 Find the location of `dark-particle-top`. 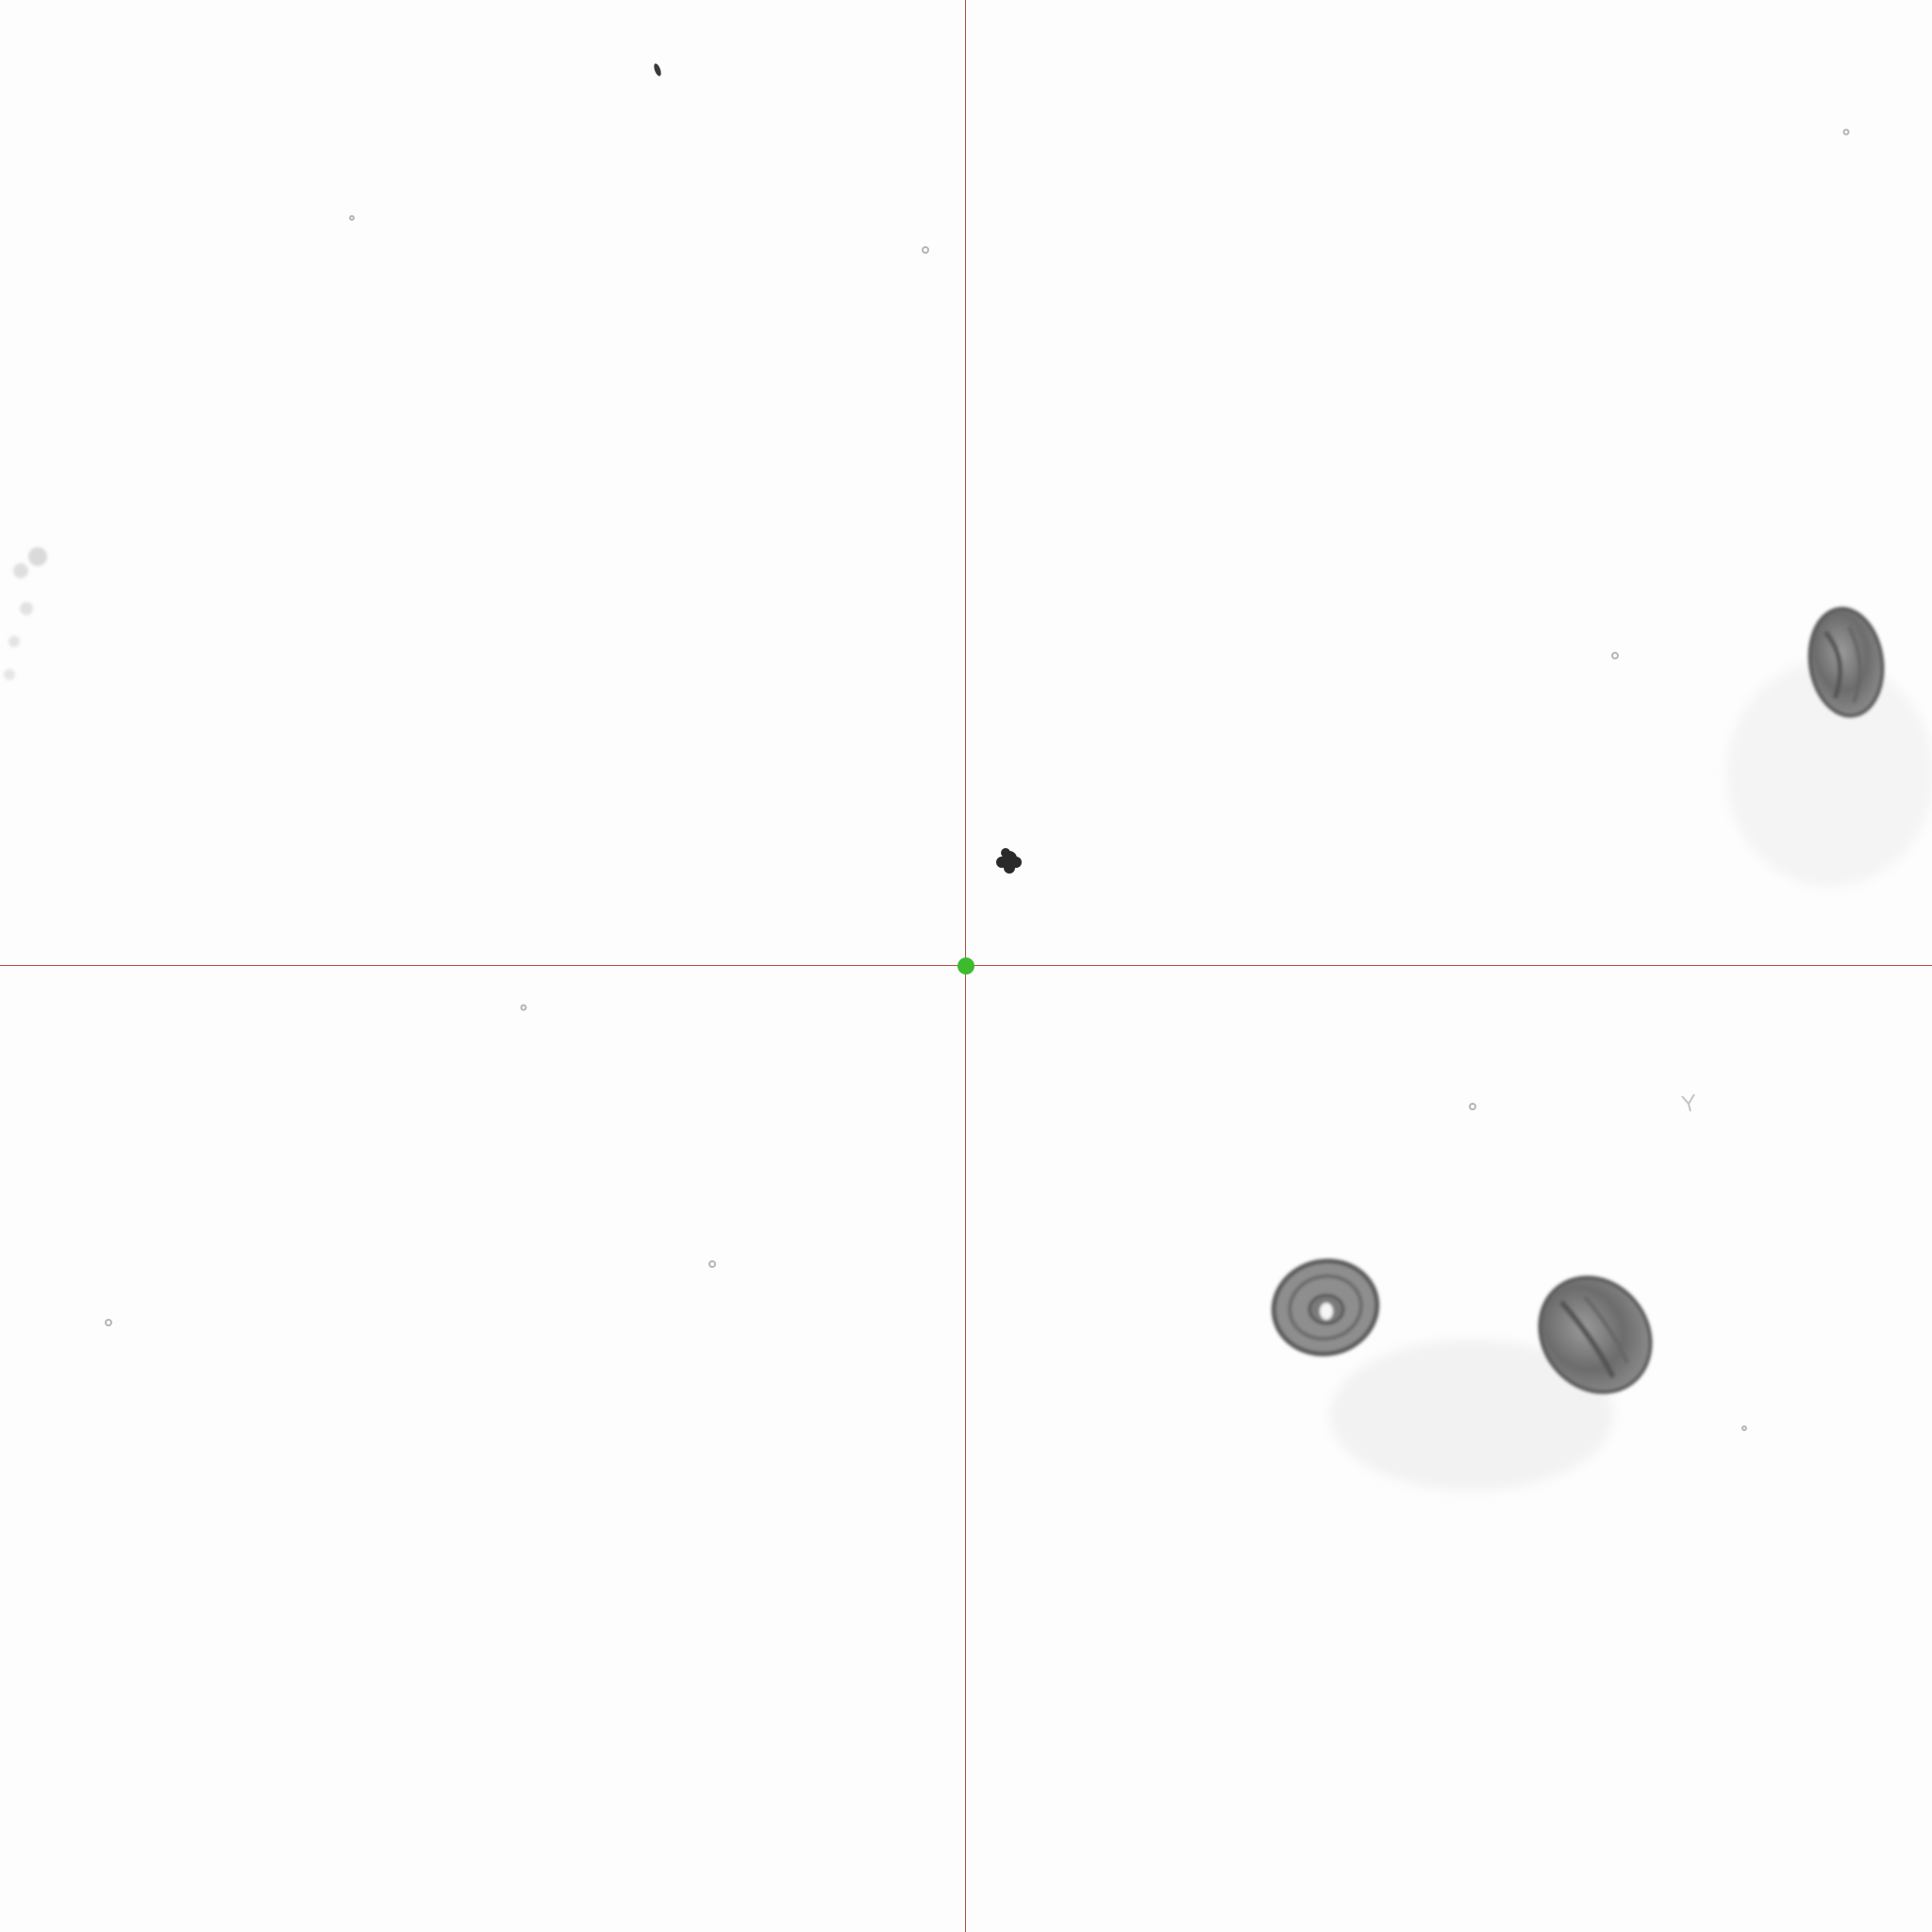

dark-particle-top is located at coordinates (658, 69).